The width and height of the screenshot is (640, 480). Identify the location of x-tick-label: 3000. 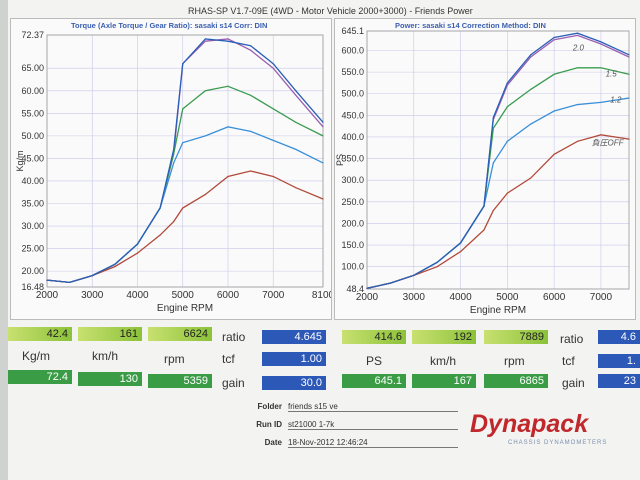
(92, 295).